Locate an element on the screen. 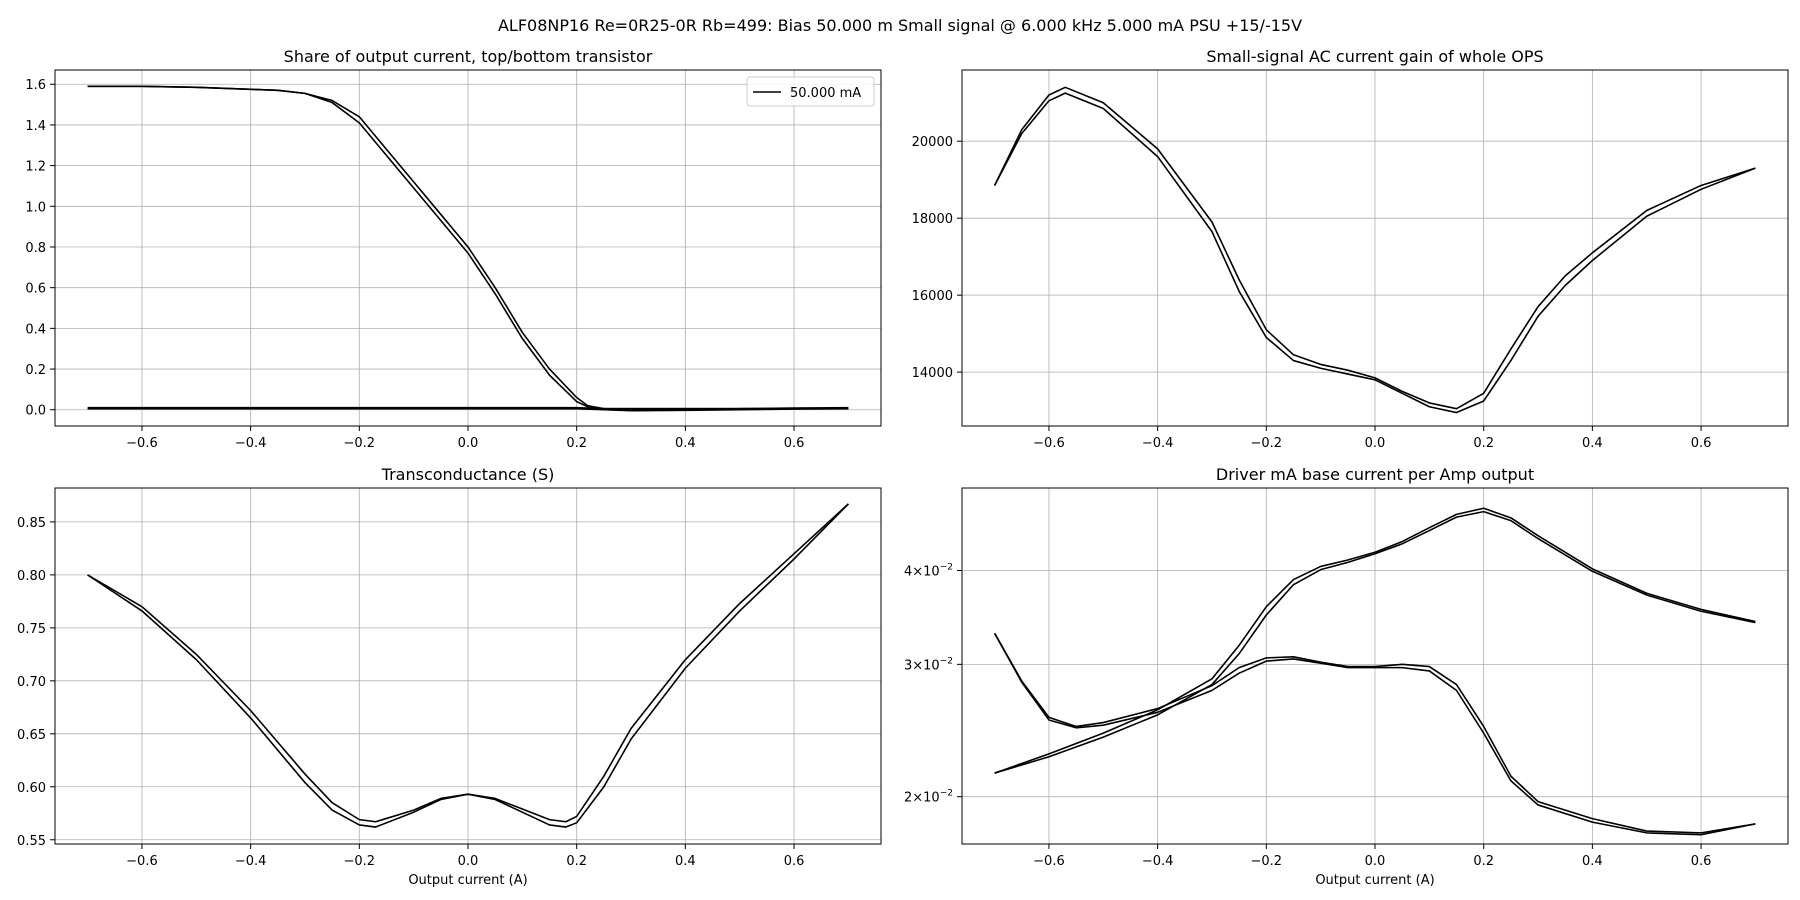 Image resolution: width=1800 pixels, height=900 pixels. legend: 50.000 mA is located at coordinates (810, 91).